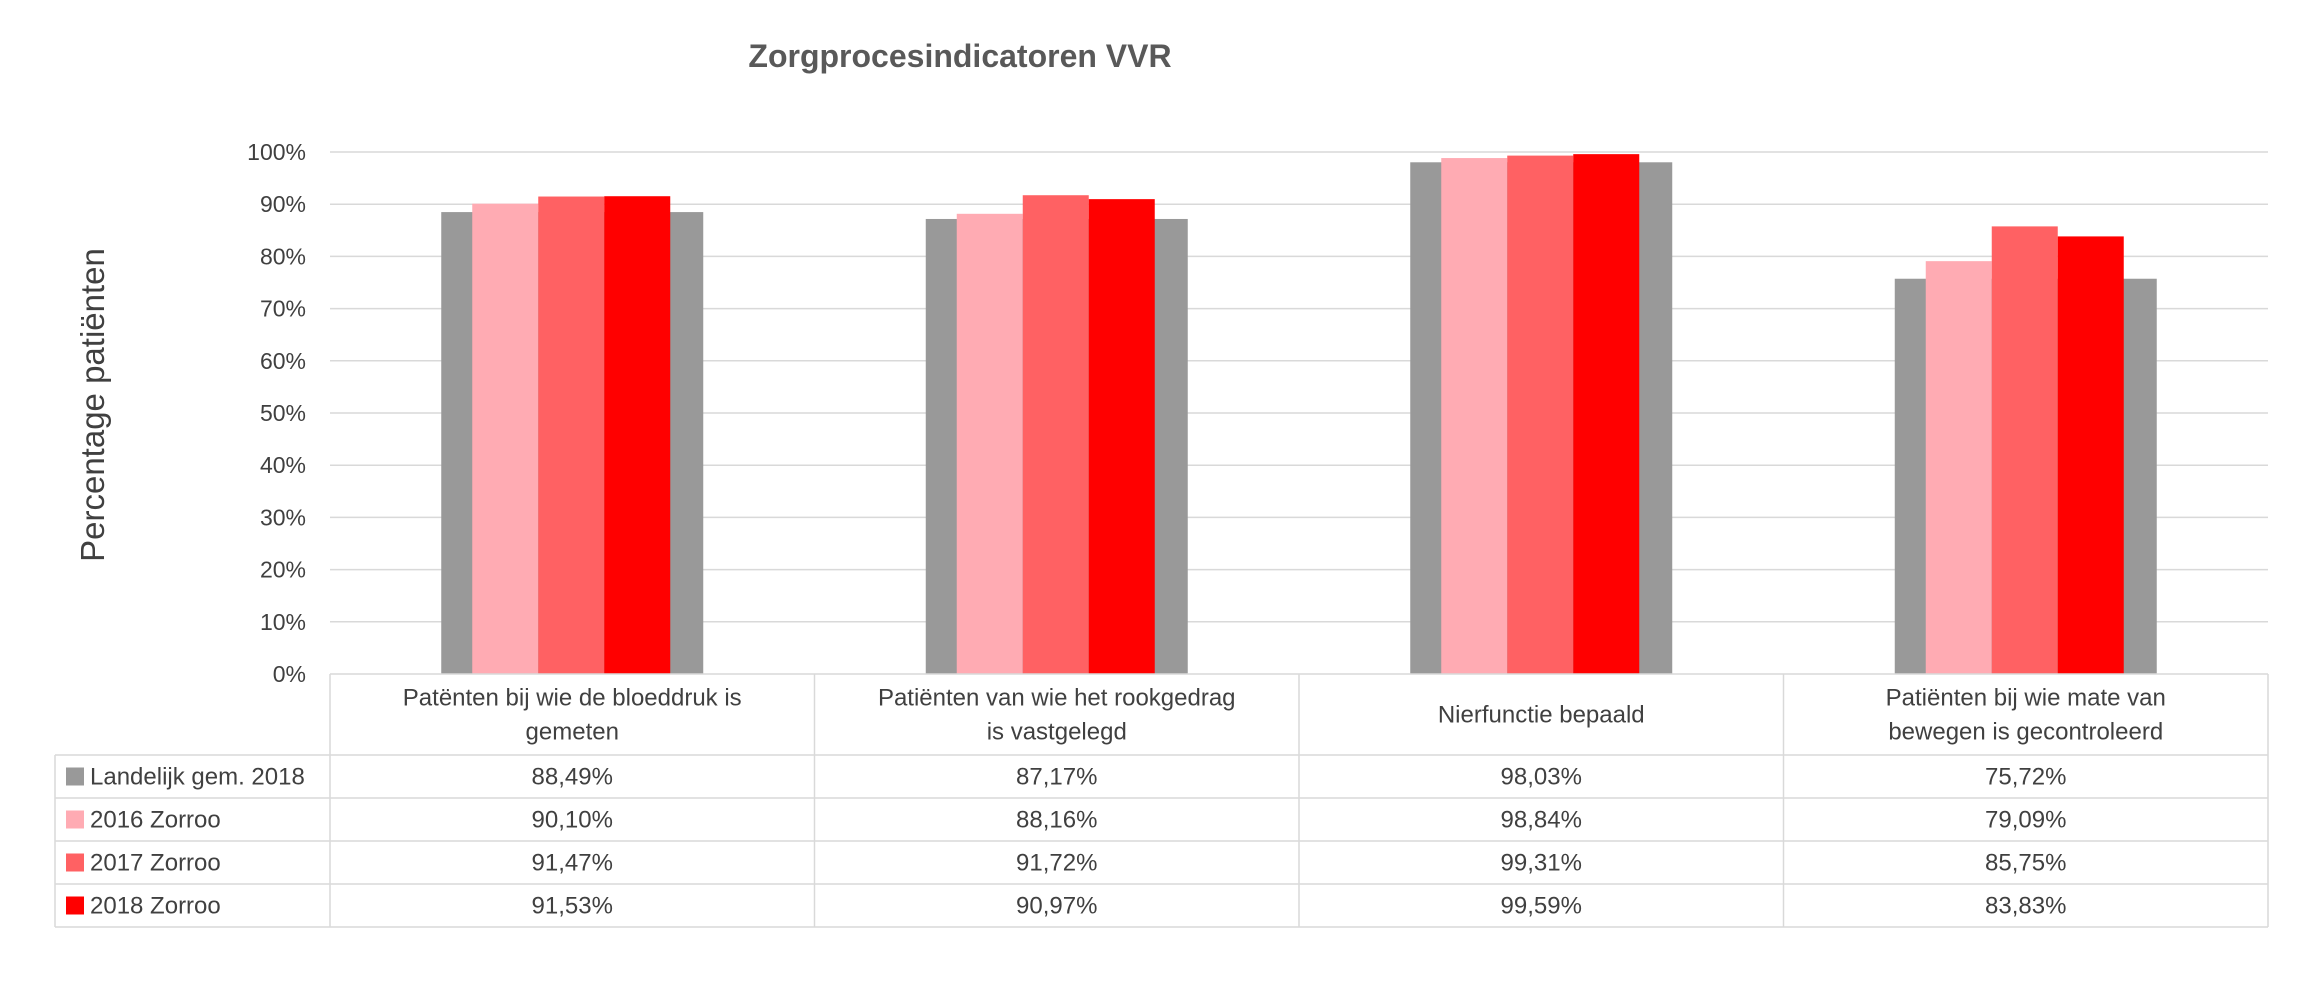 The height and width of the screenshot is (989, 2317). What do you see at coordinates (2025, 906) in the screenshot?
I see `data-label: 83,83%` at bounding box center [2025, 906].